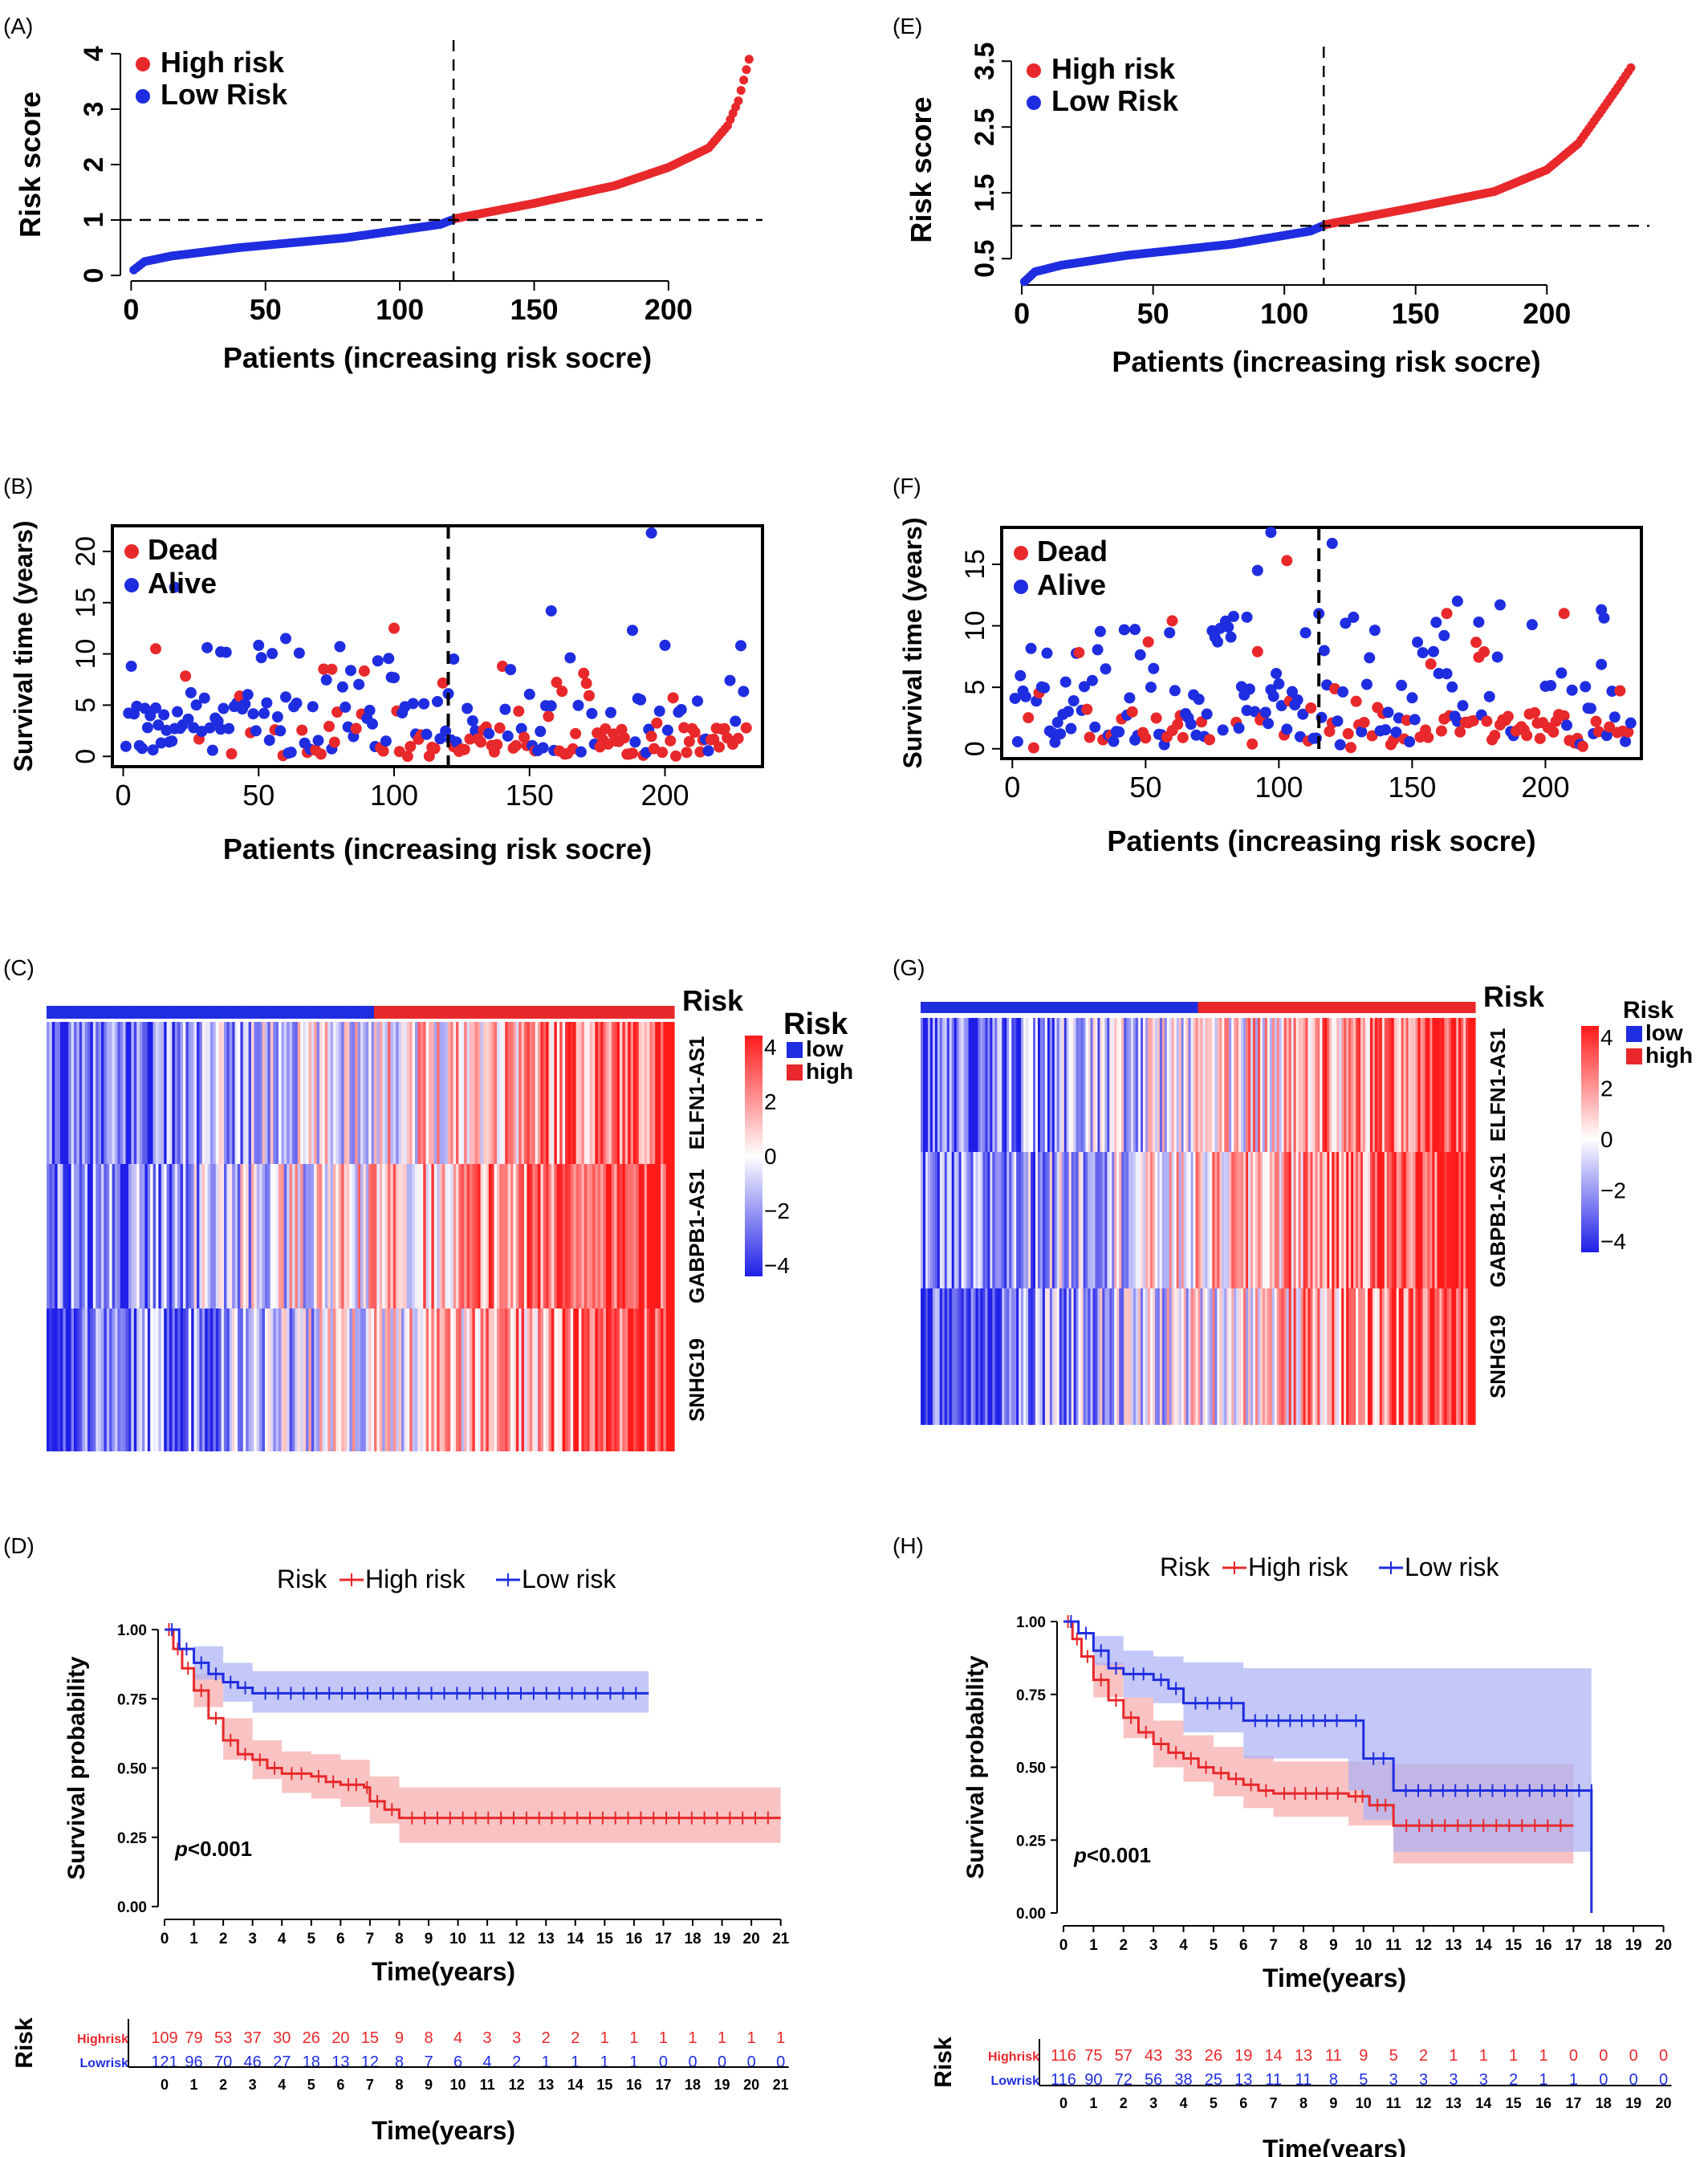 The width and height of the screenshot is (1708, 2157). Describe the element at coordinates (86, 603) in the screenshot. I see `y-tick-label: 15` at that location.